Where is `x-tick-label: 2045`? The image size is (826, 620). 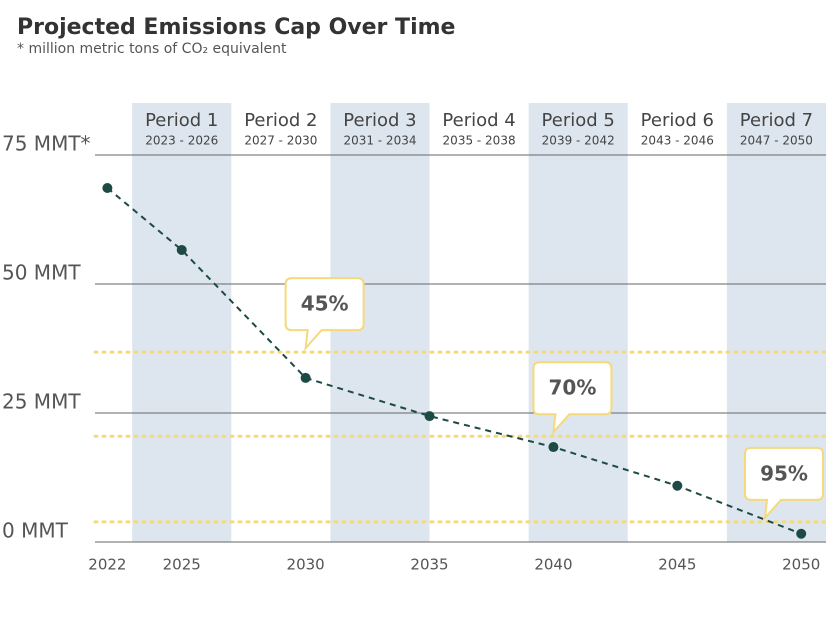
x-tick-label: 2045 is located at coordinates (677, 565).